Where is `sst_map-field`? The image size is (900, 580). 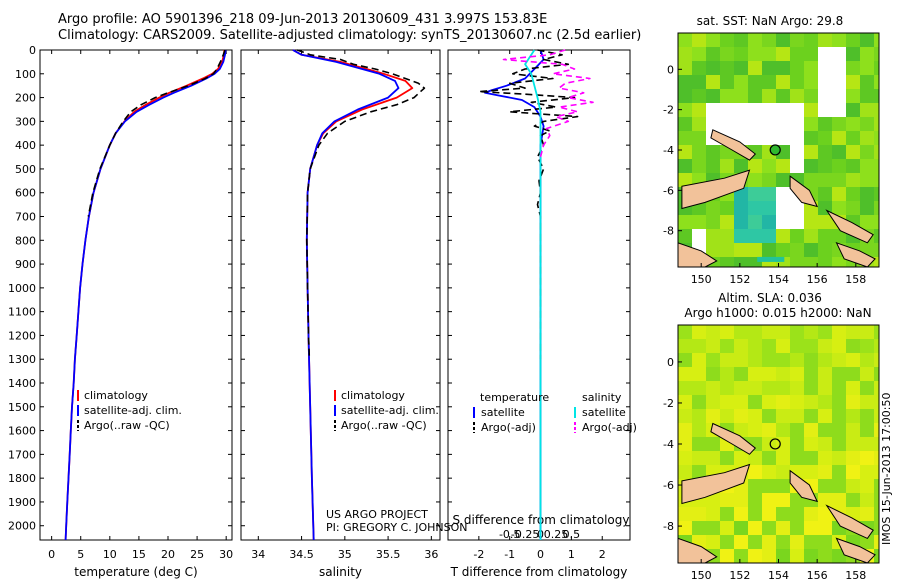
sst_map-field is located at coordinates (778, 150).